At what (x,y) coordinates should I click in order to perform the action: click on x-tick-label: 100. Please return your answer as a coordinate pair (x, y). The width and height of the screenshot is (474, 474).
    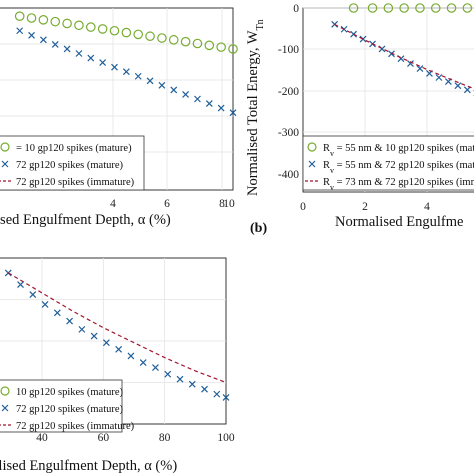
    Looking at the image, I should click on (226, 438).